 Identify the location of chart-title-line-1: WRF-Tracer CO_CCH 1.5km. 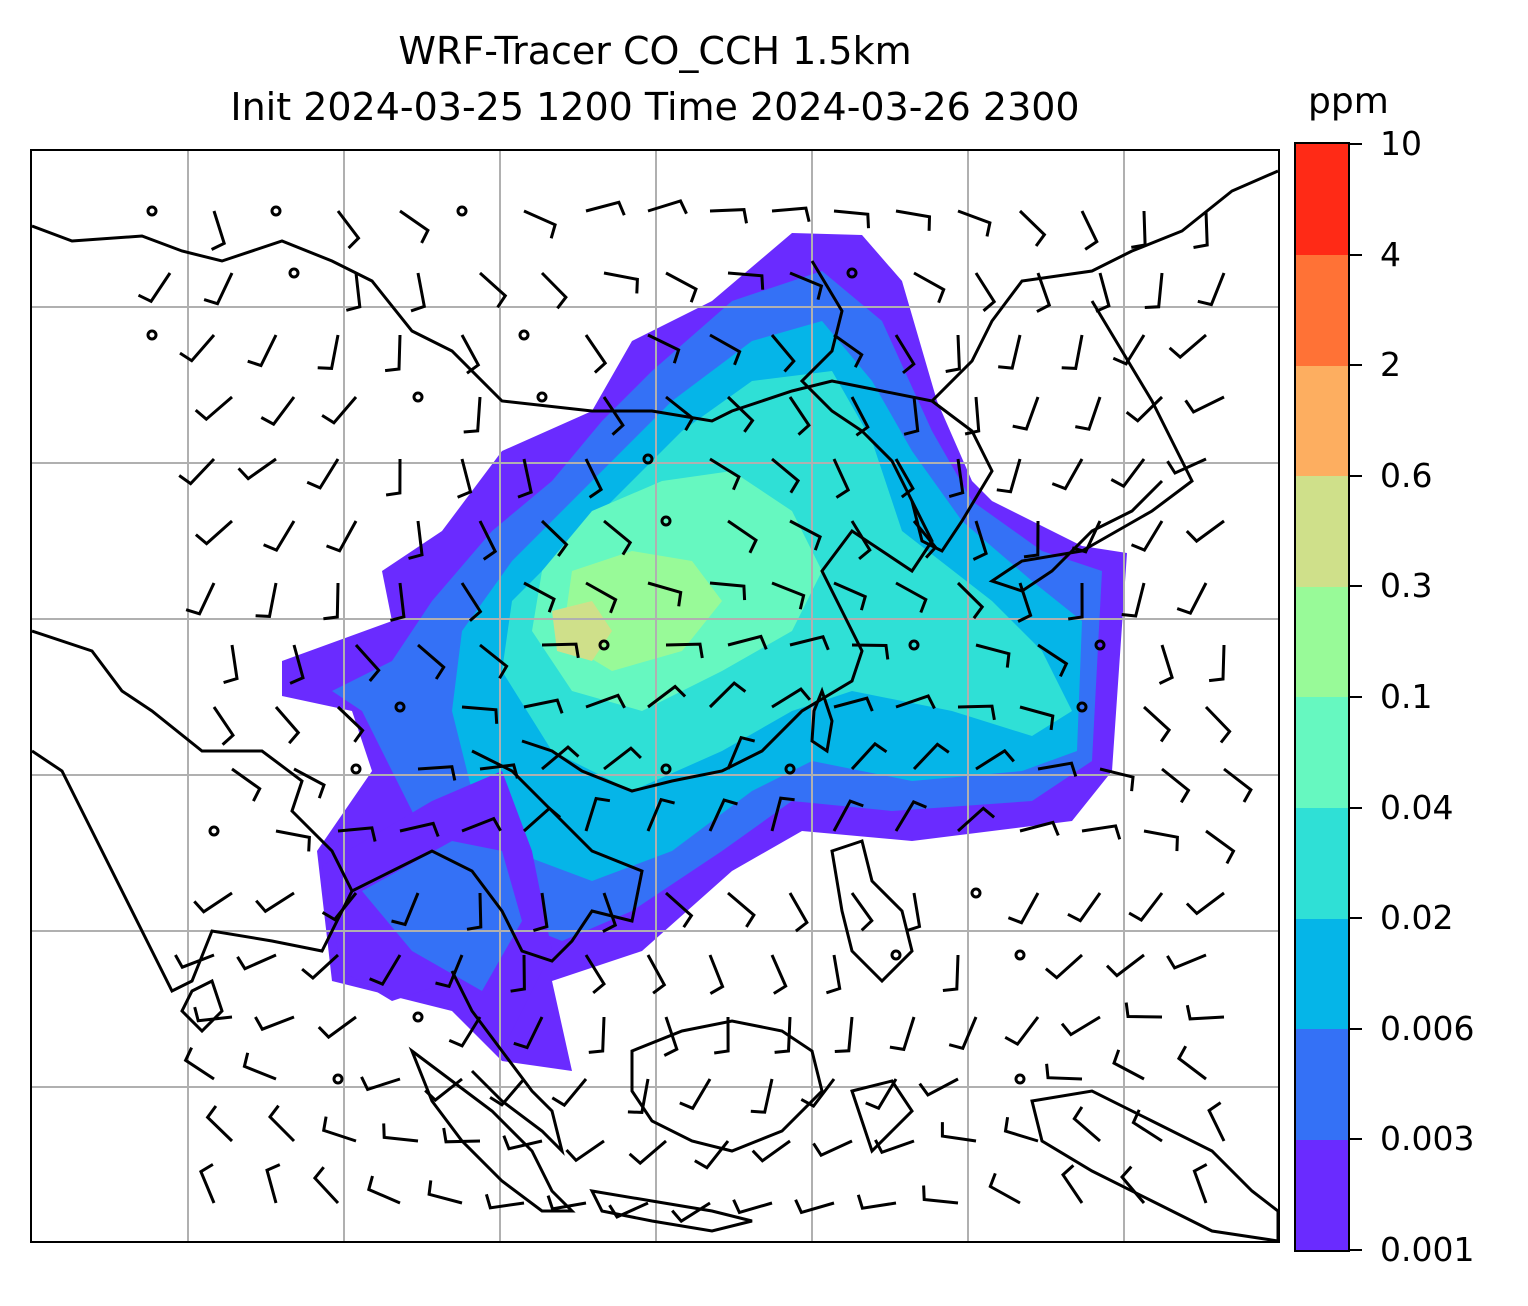
(655, 51).